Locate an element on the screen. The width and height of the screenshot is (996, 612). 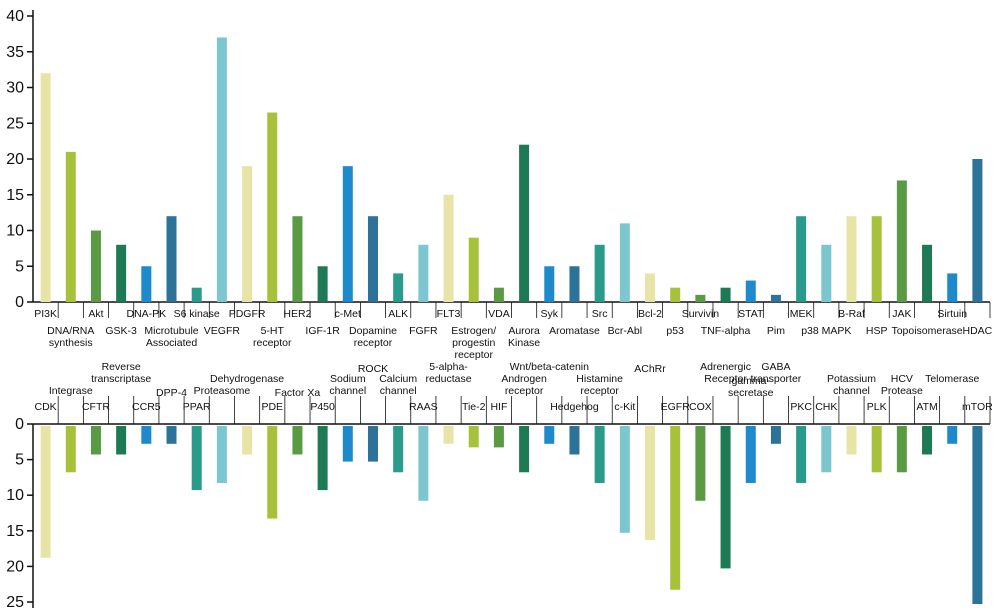
bottom-category-label-5-alpha-reductase: 5-alpha-reductase is located at coordinates (448, 373).